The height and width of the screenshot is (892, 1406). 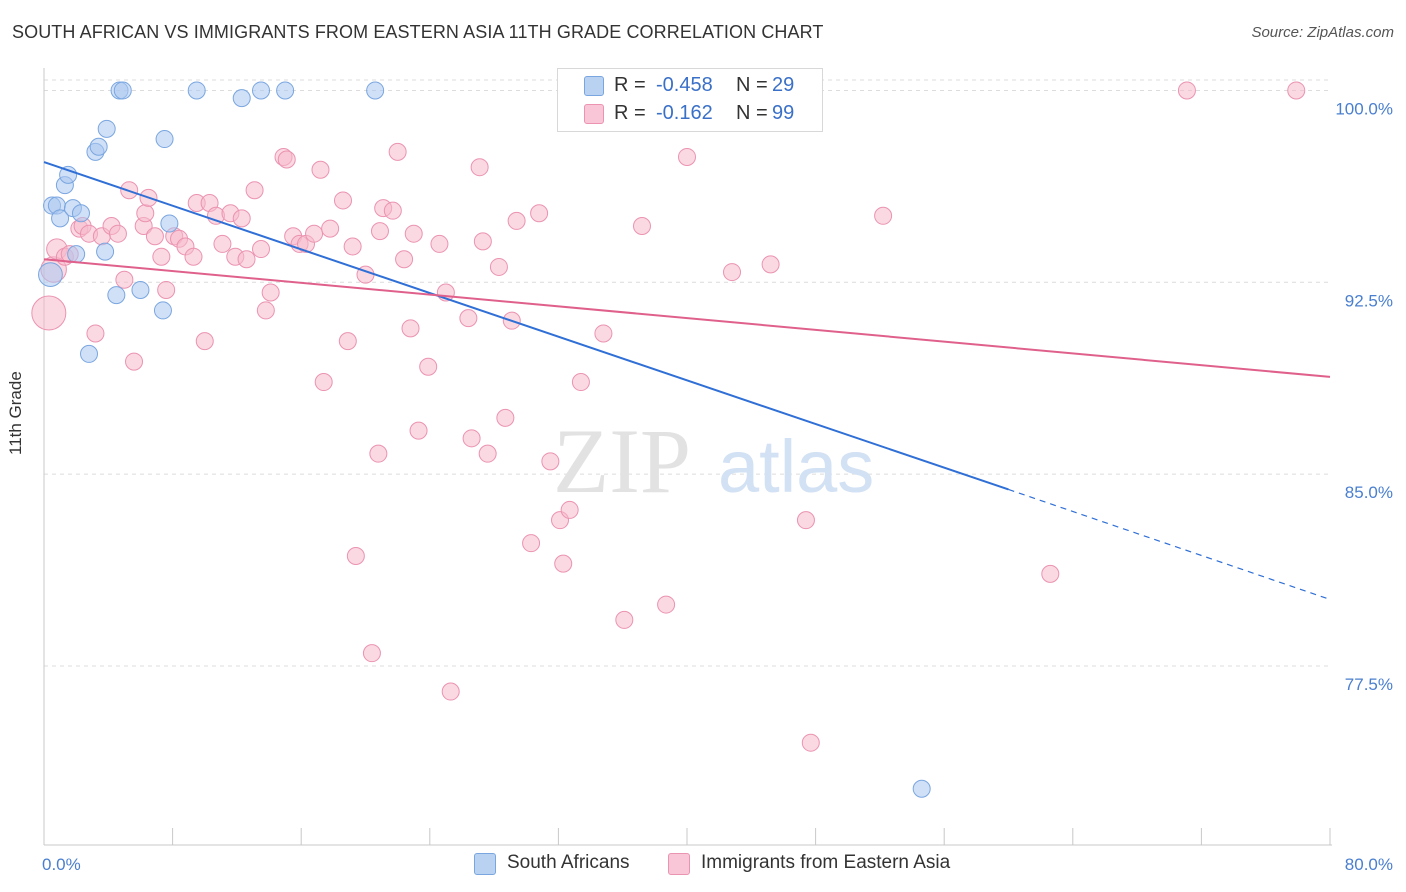 I want to click on trend-line-pink, so click(x=687, y=318).